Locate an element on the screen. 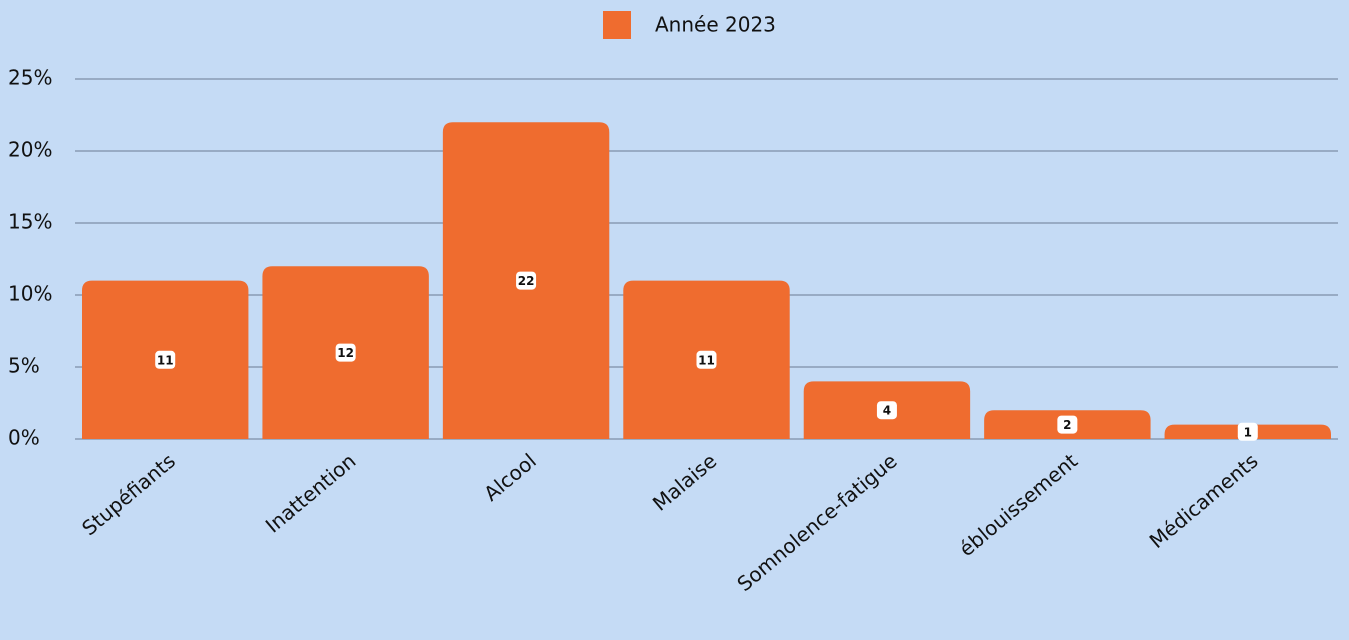  legend-swatch is located at coordinates (617, 25).